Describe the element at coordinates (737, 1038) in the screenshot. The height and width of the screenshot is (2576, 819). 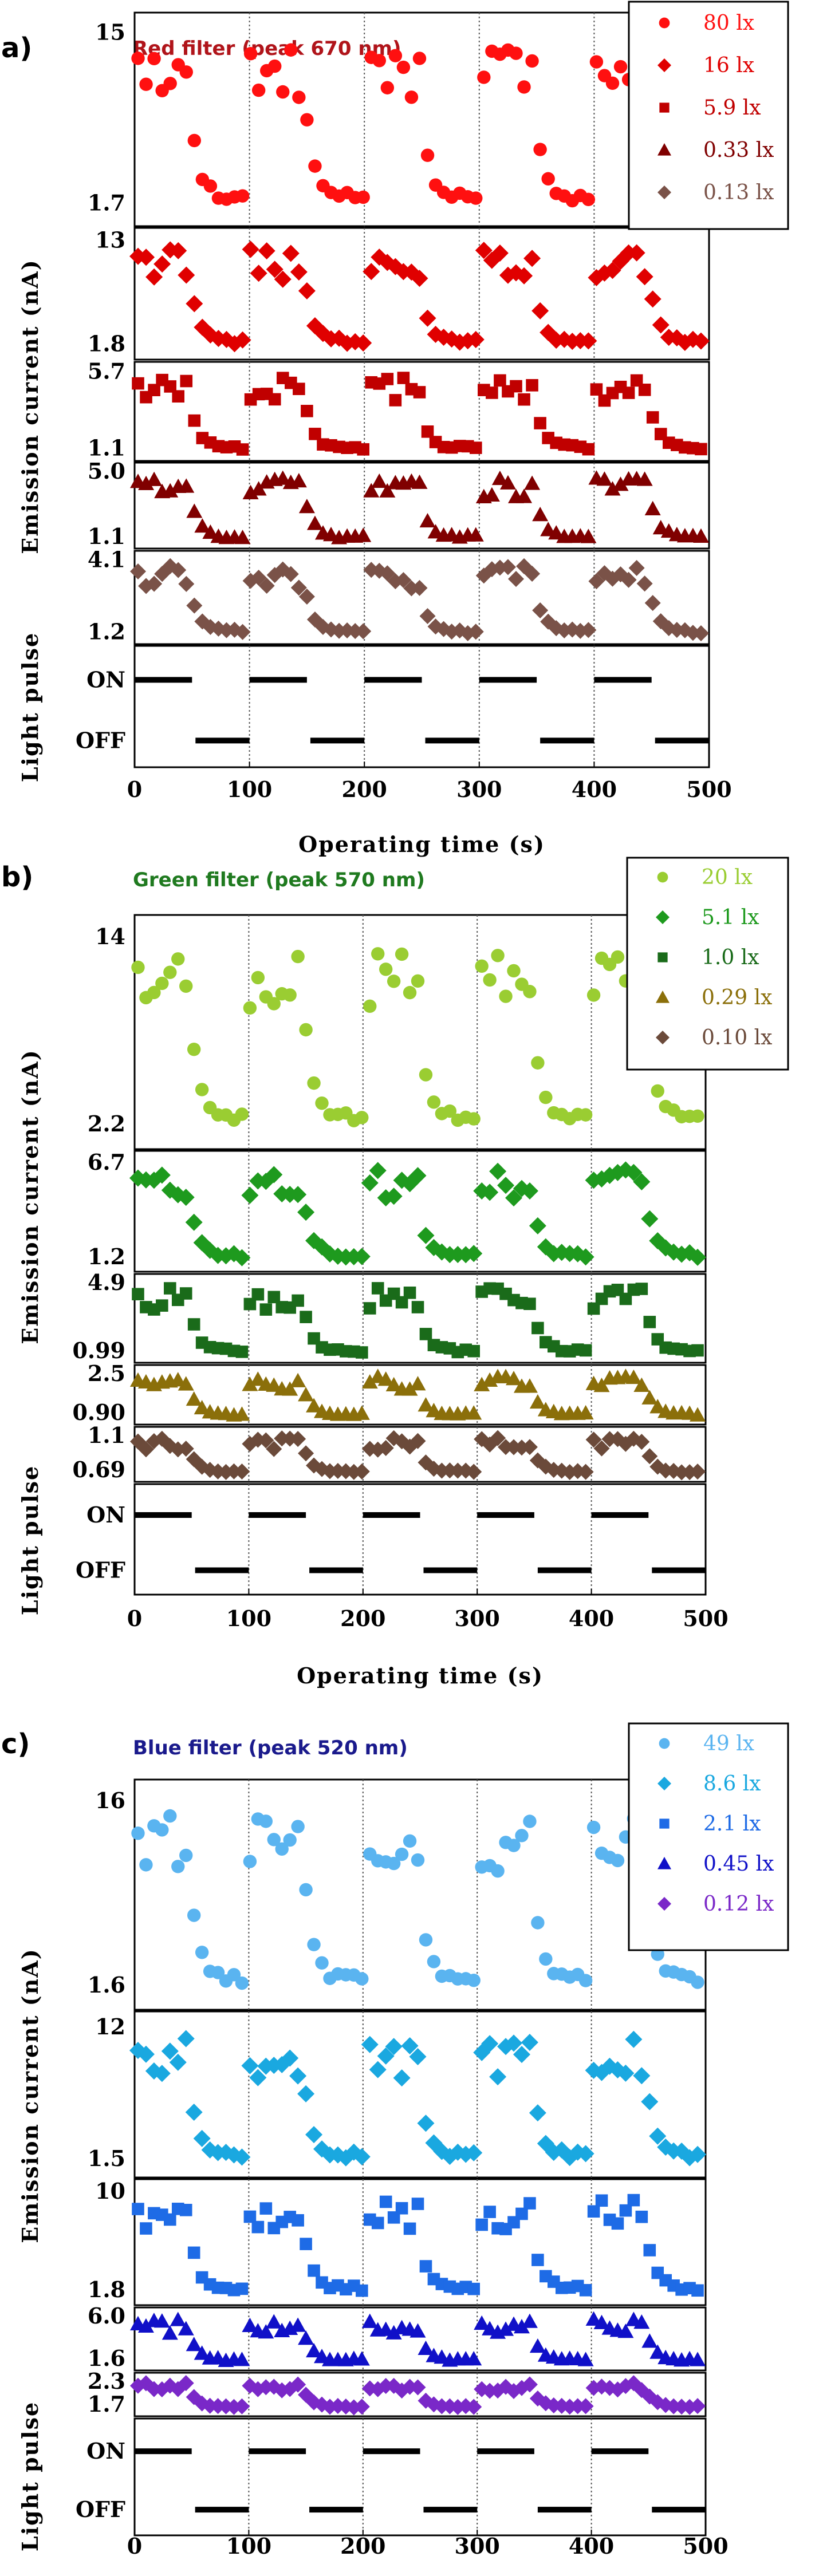
I see `legend-label: 0.10 lx` at that location.